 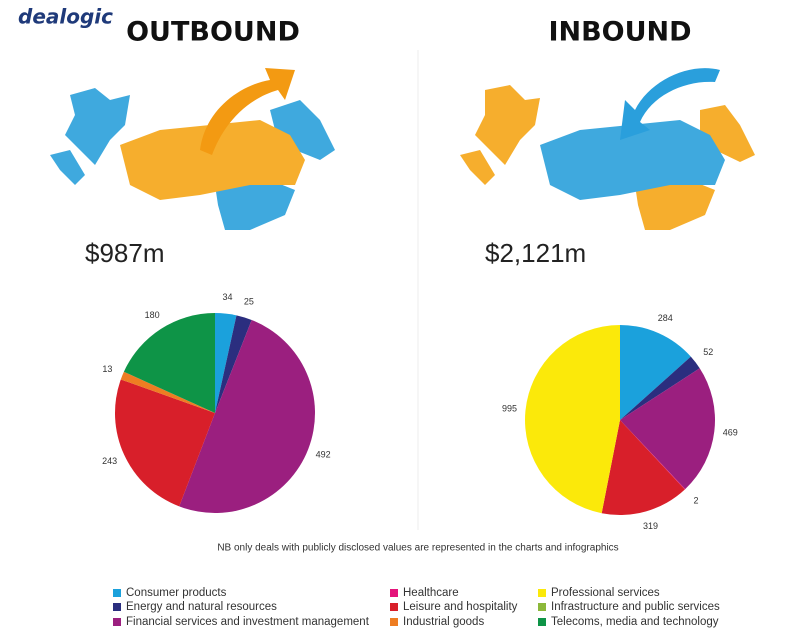 What do you see at coordinates (65, 17) in the screenshot?
I see `brand: dealogic` at bounding box center [65, 17].